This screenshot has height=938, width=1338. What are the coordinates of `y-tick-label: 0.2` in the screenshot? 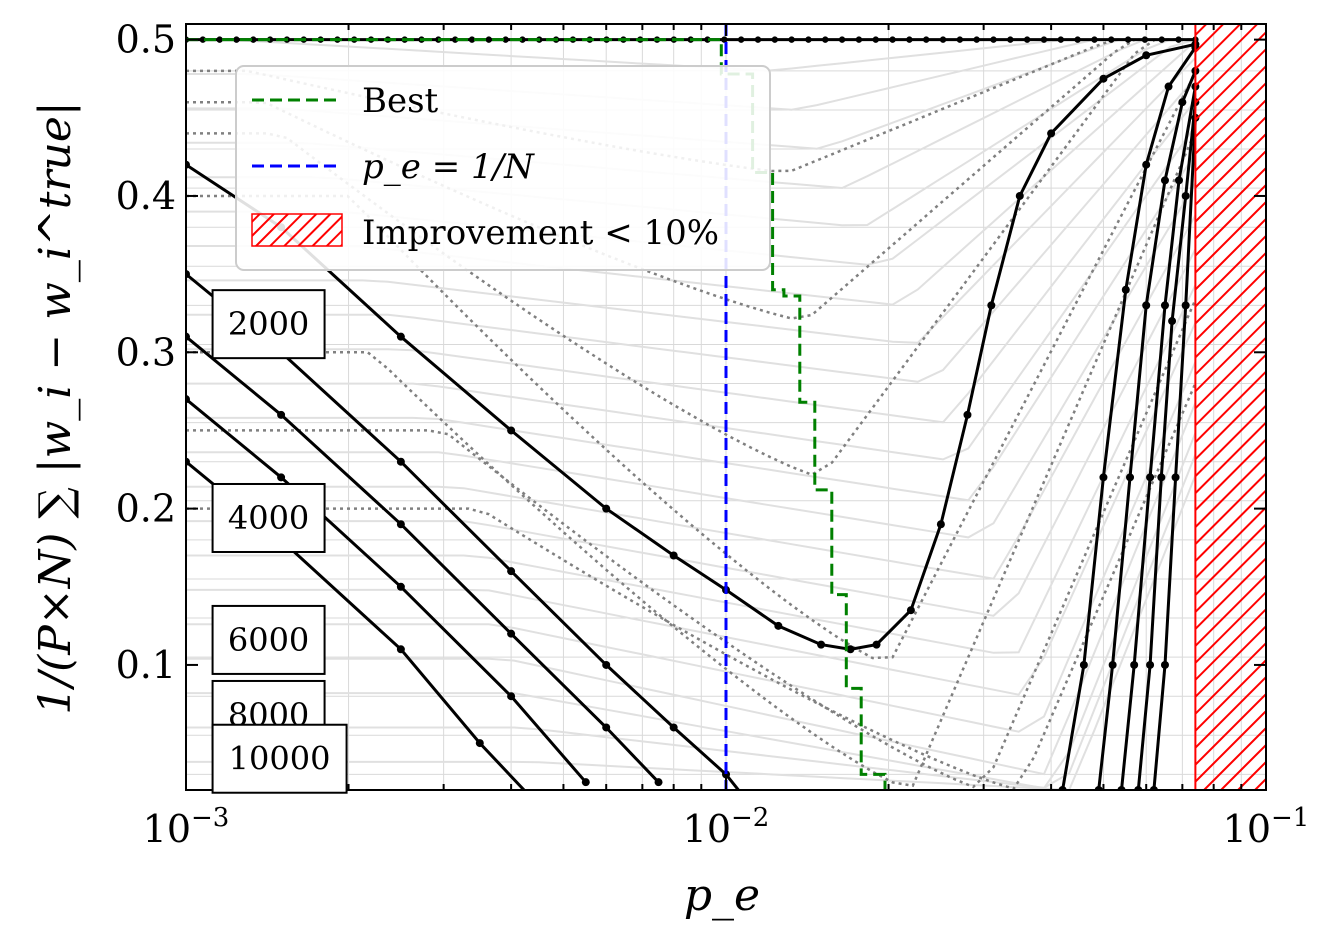 It's located at (146, 509).